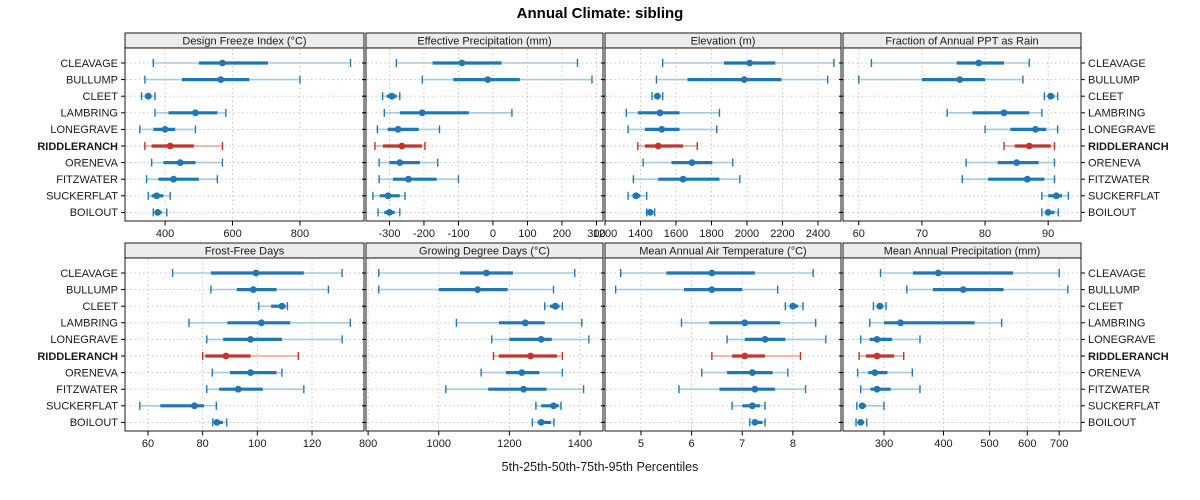 This screenshot has height=500, width=1200. What do you see at coordinates (723, 346) in the screenshot?
I see `panel-mean-annual-air-temperature-c: Mean Annual Air Temperature (°C) 5 6 7 8` at bounding box center [723, 346].